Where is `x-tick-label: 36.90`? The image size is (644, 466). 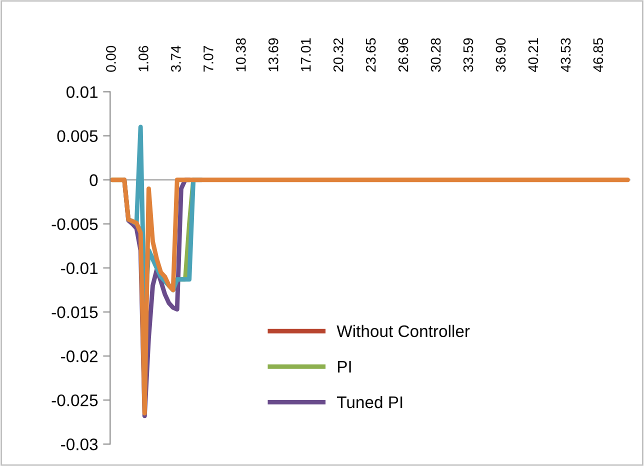 x-tick-label: 36.90 is located at coordinates (501, 55).